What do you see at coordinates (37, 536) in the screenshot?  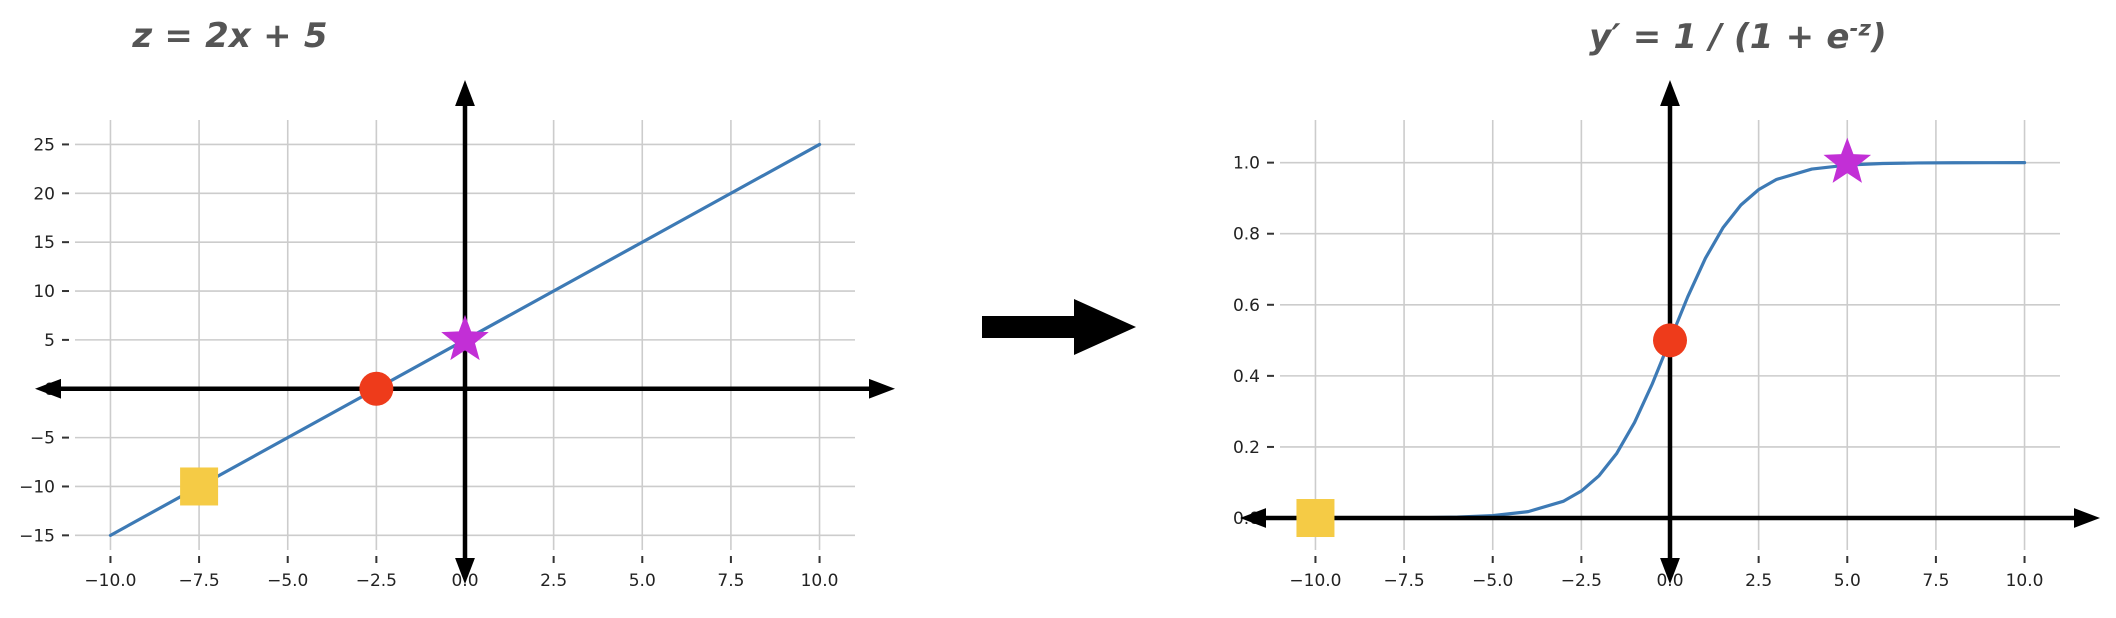 I see `y-tick-label: −15` at bounding box center [37, 536].